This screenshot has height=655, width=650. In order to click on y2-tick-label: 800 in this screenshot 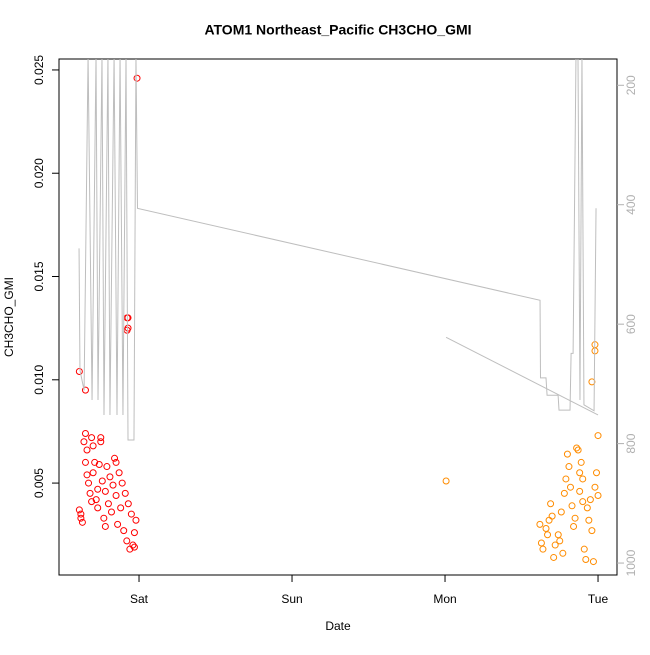, I will do `click(631, 443)`.